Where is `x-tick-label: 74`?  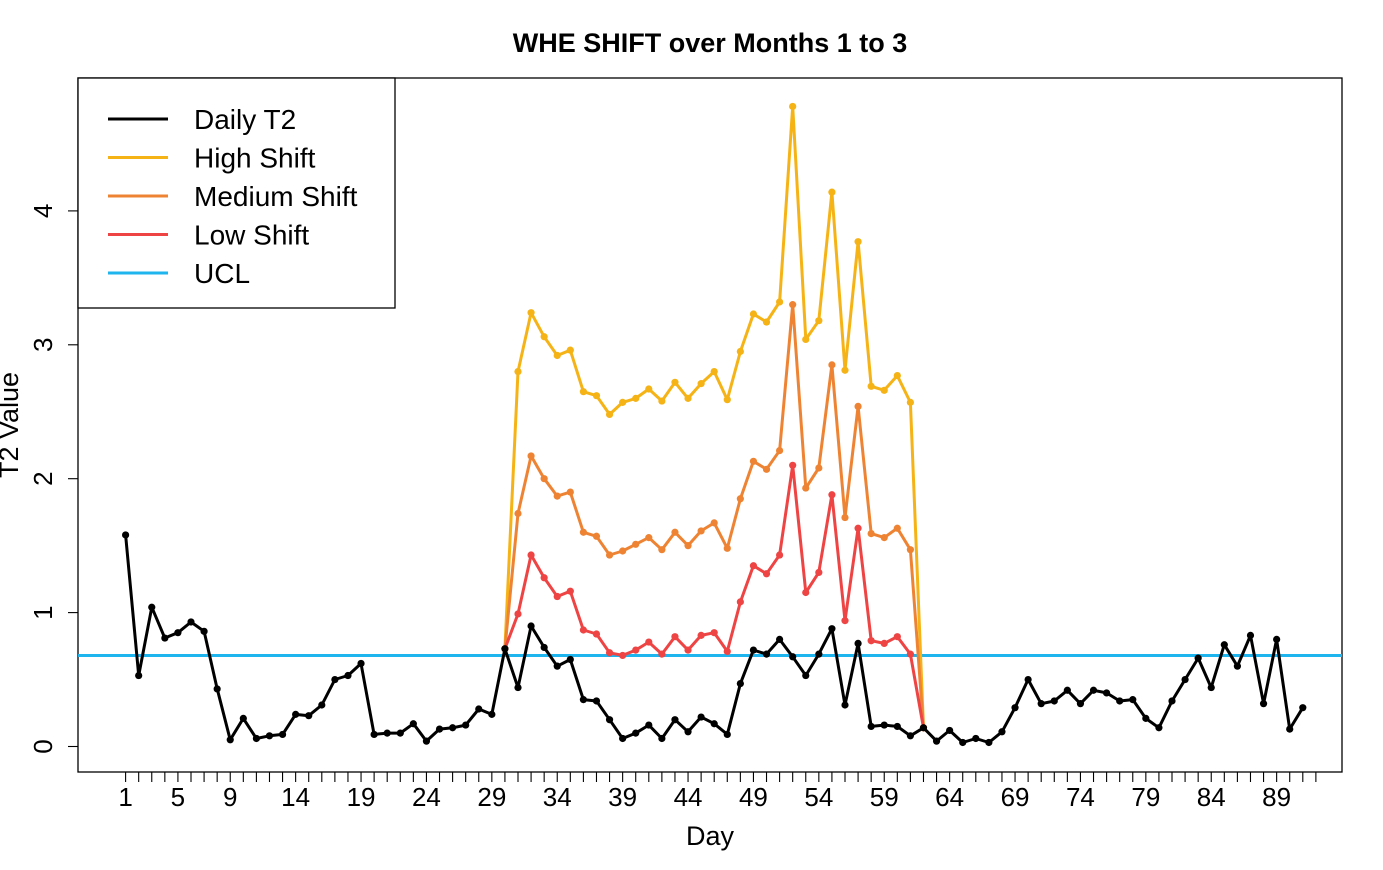
x-tick-label: 74 is located at coordinates (1080, 797).